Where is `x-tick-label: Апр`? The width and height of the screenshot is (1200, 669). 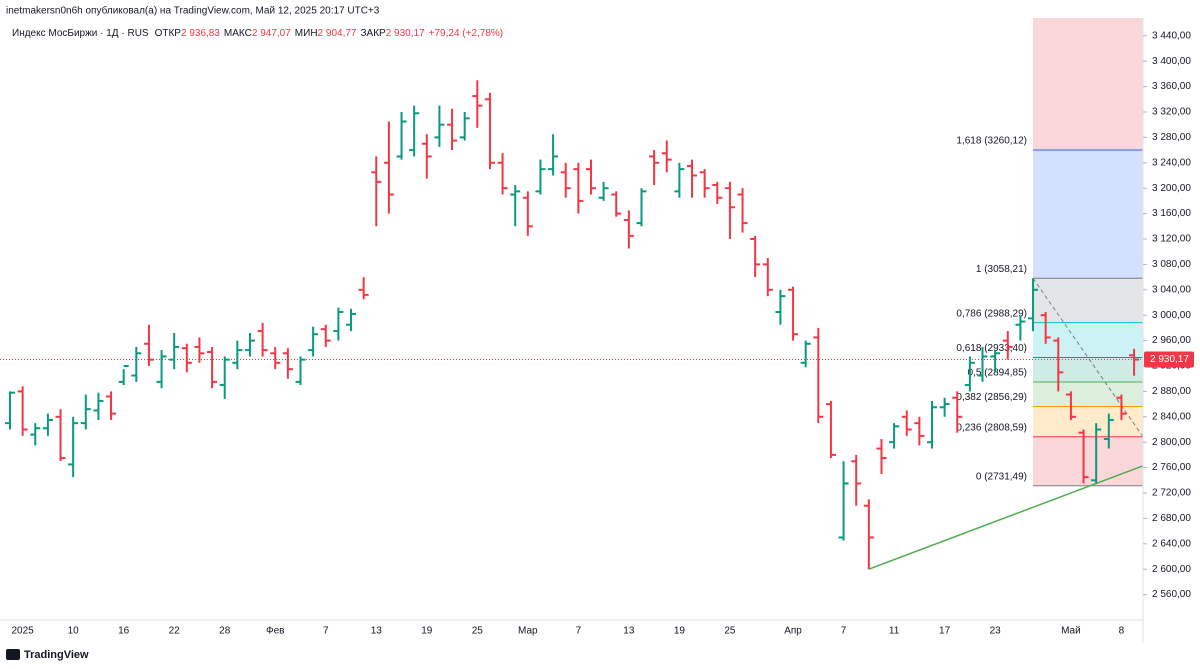
x-tick-label: Апр is located at coordinates (793, 631).